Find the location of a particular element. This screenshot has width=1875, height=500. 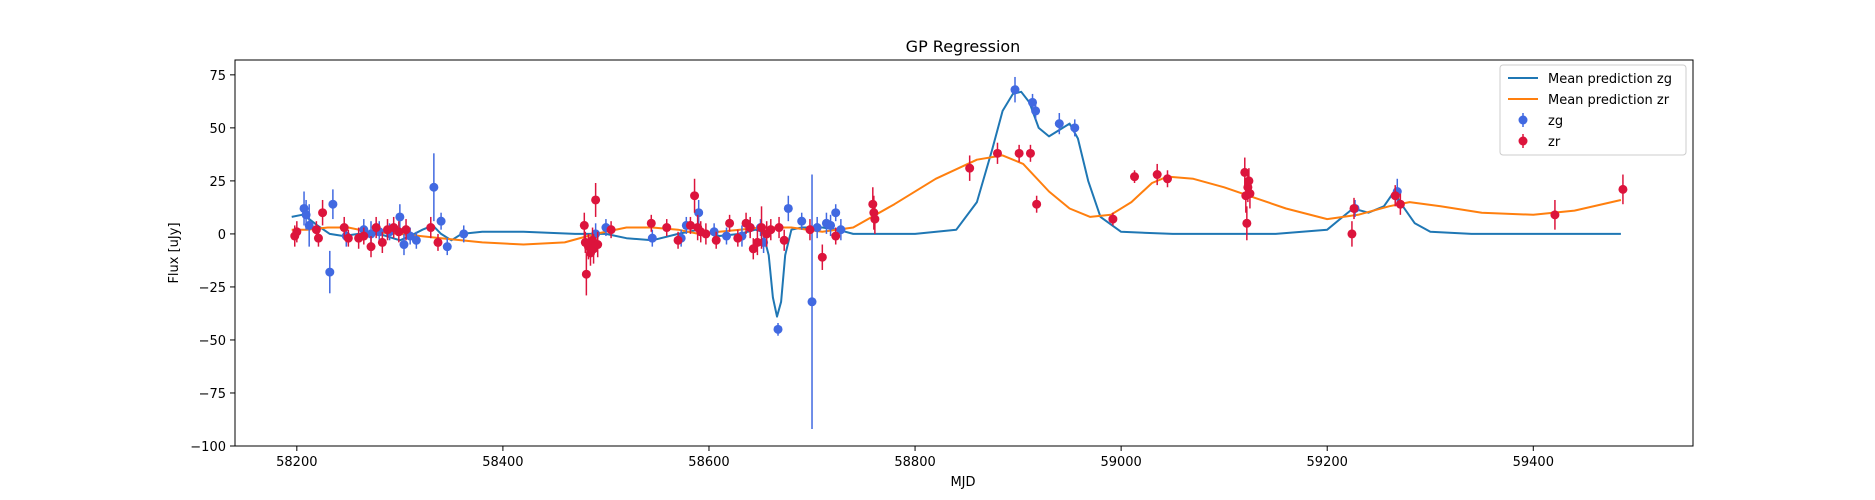

x-tick-label: 58800 is located at coordinates (914, 462).